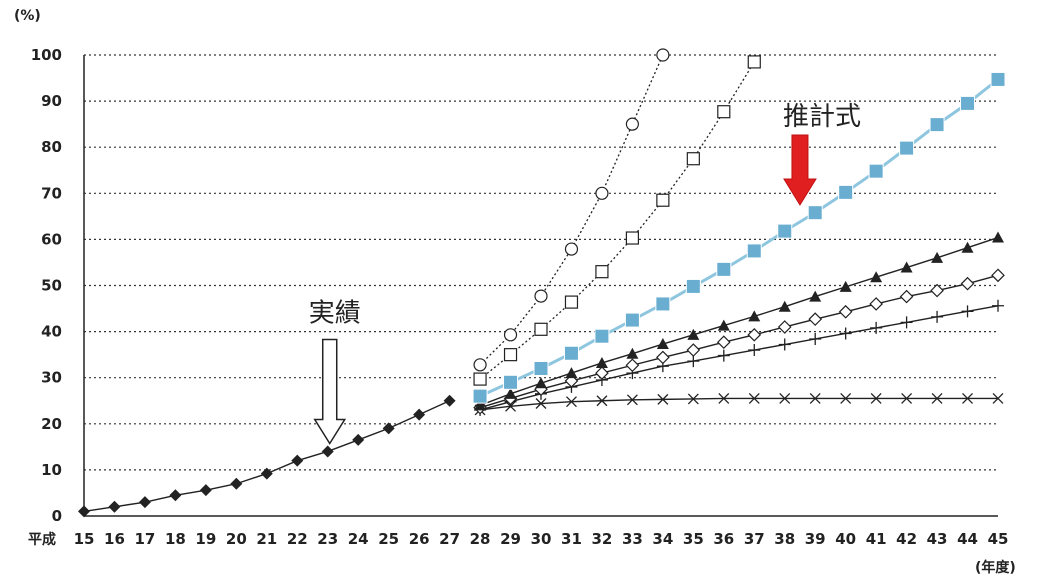  I want to click on x-tick-label: 23, so click(327, 539).